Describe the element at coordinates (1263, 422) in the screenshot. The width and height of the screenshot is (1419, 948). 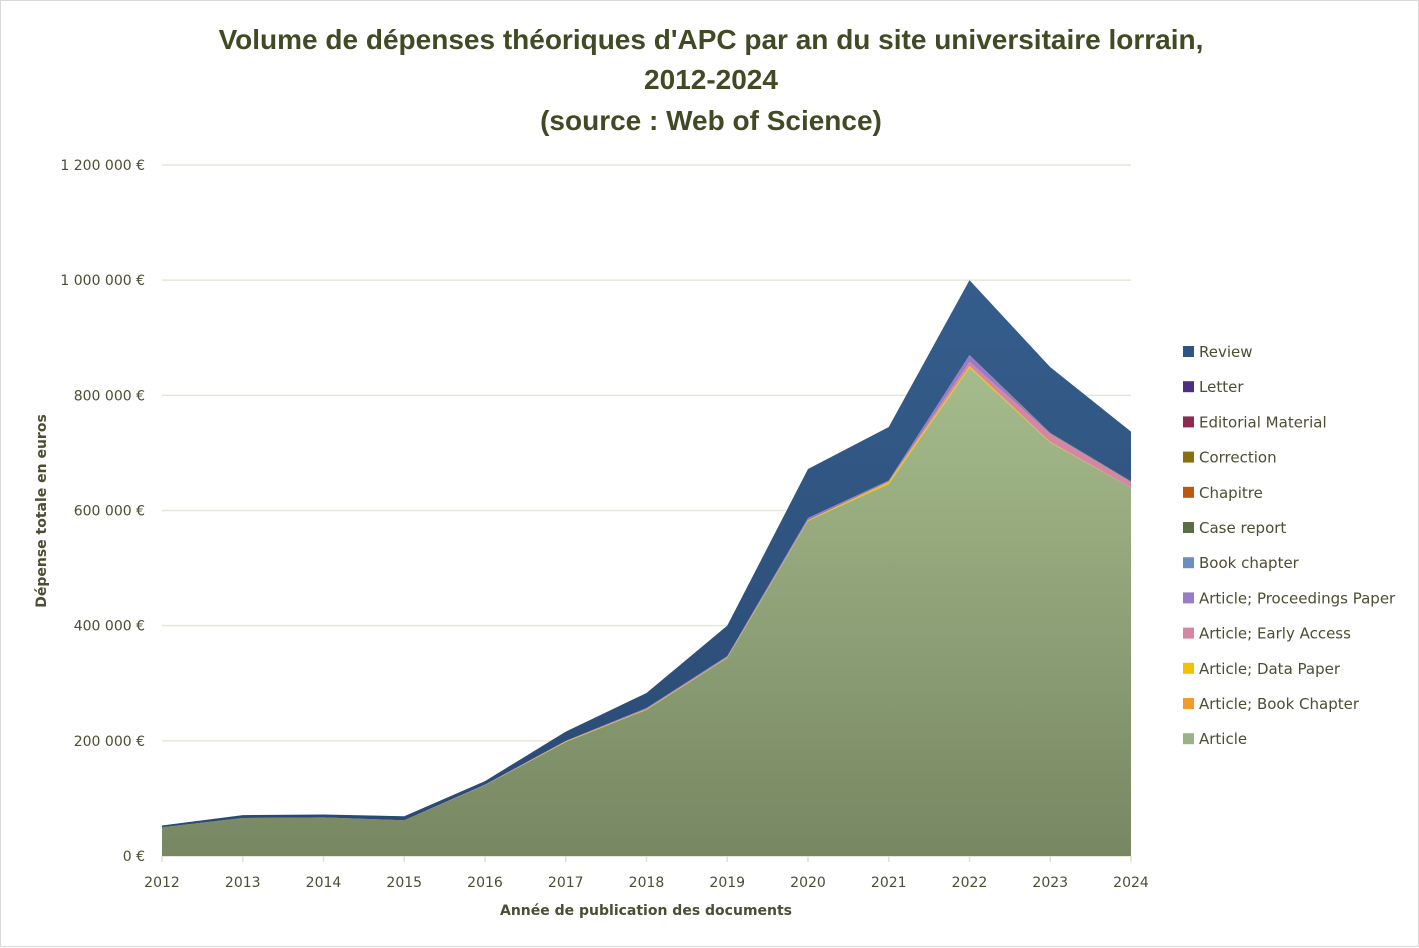
I see `legend-label: Editorial Material` at that location.